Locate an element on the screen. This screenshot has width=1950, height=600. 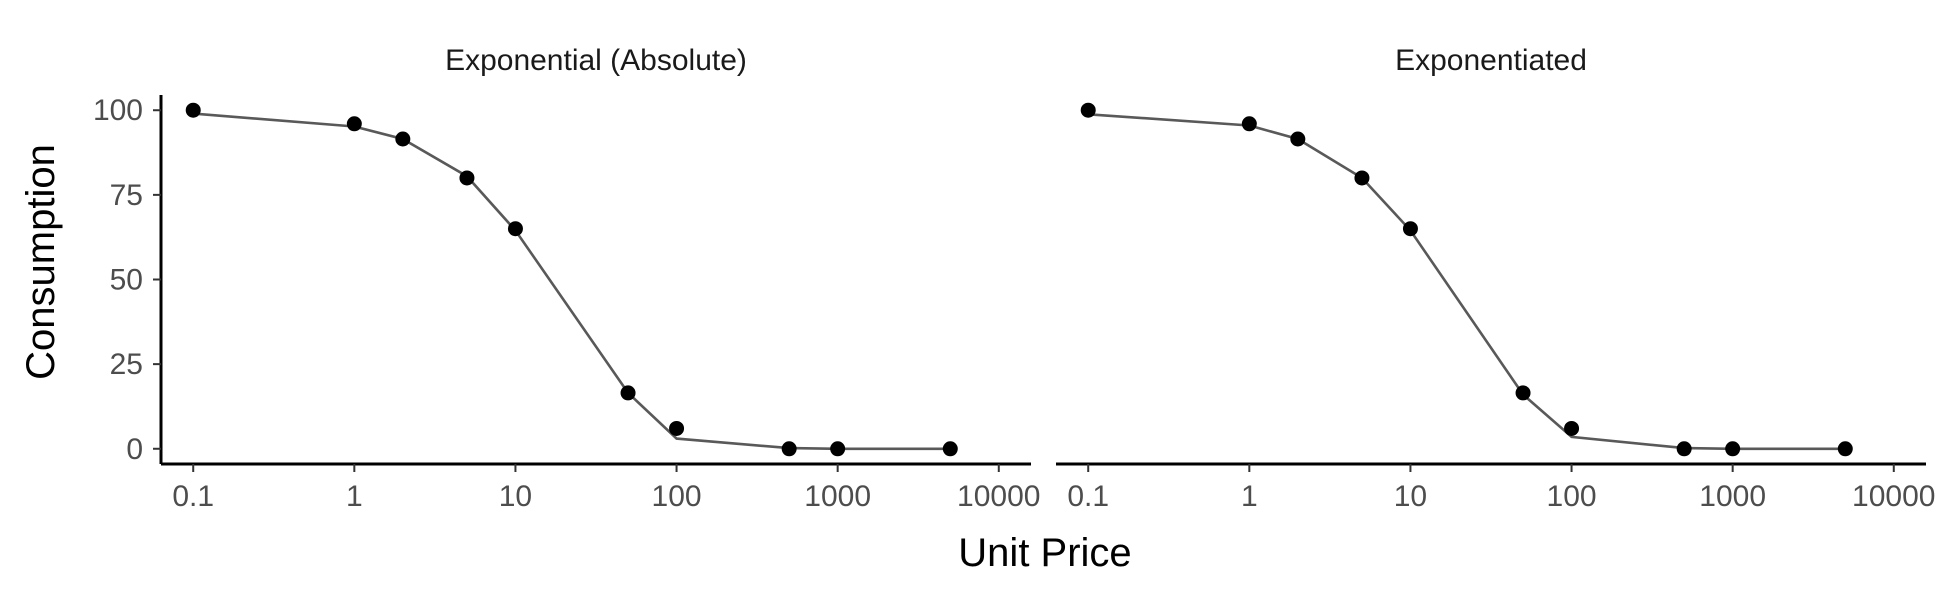
y-axis-title: Consumption is located at coordinates (41, 262).